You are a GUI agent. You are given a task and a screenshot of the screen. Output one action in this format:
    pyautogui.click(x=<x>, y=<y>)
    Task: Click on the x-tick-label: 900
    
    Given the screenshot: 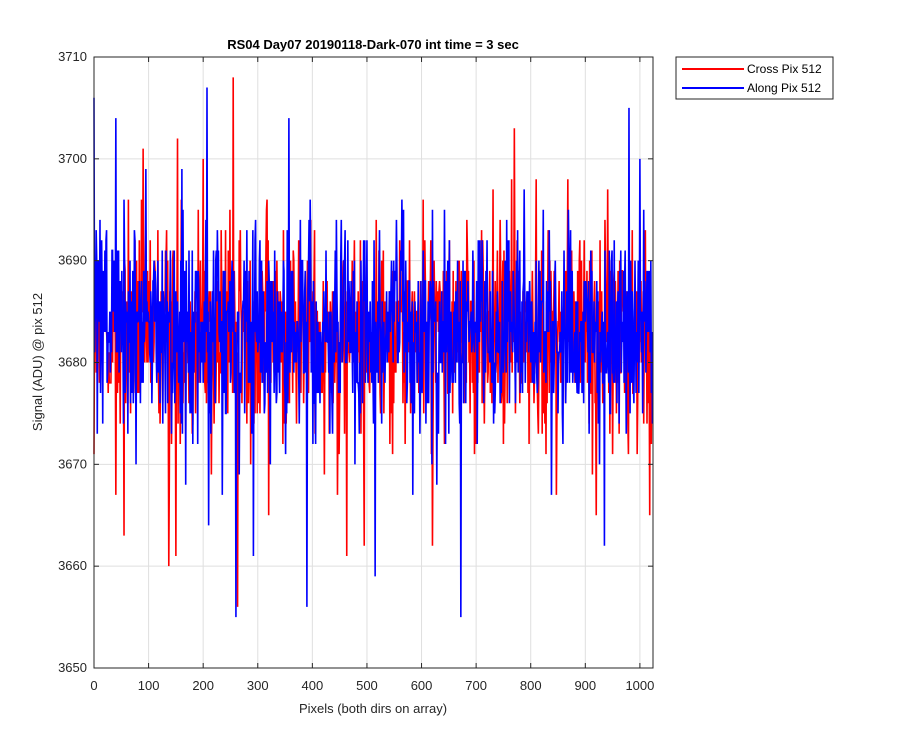 What is the action you would take?
    pyautogui.click(x=585, y=685)
    